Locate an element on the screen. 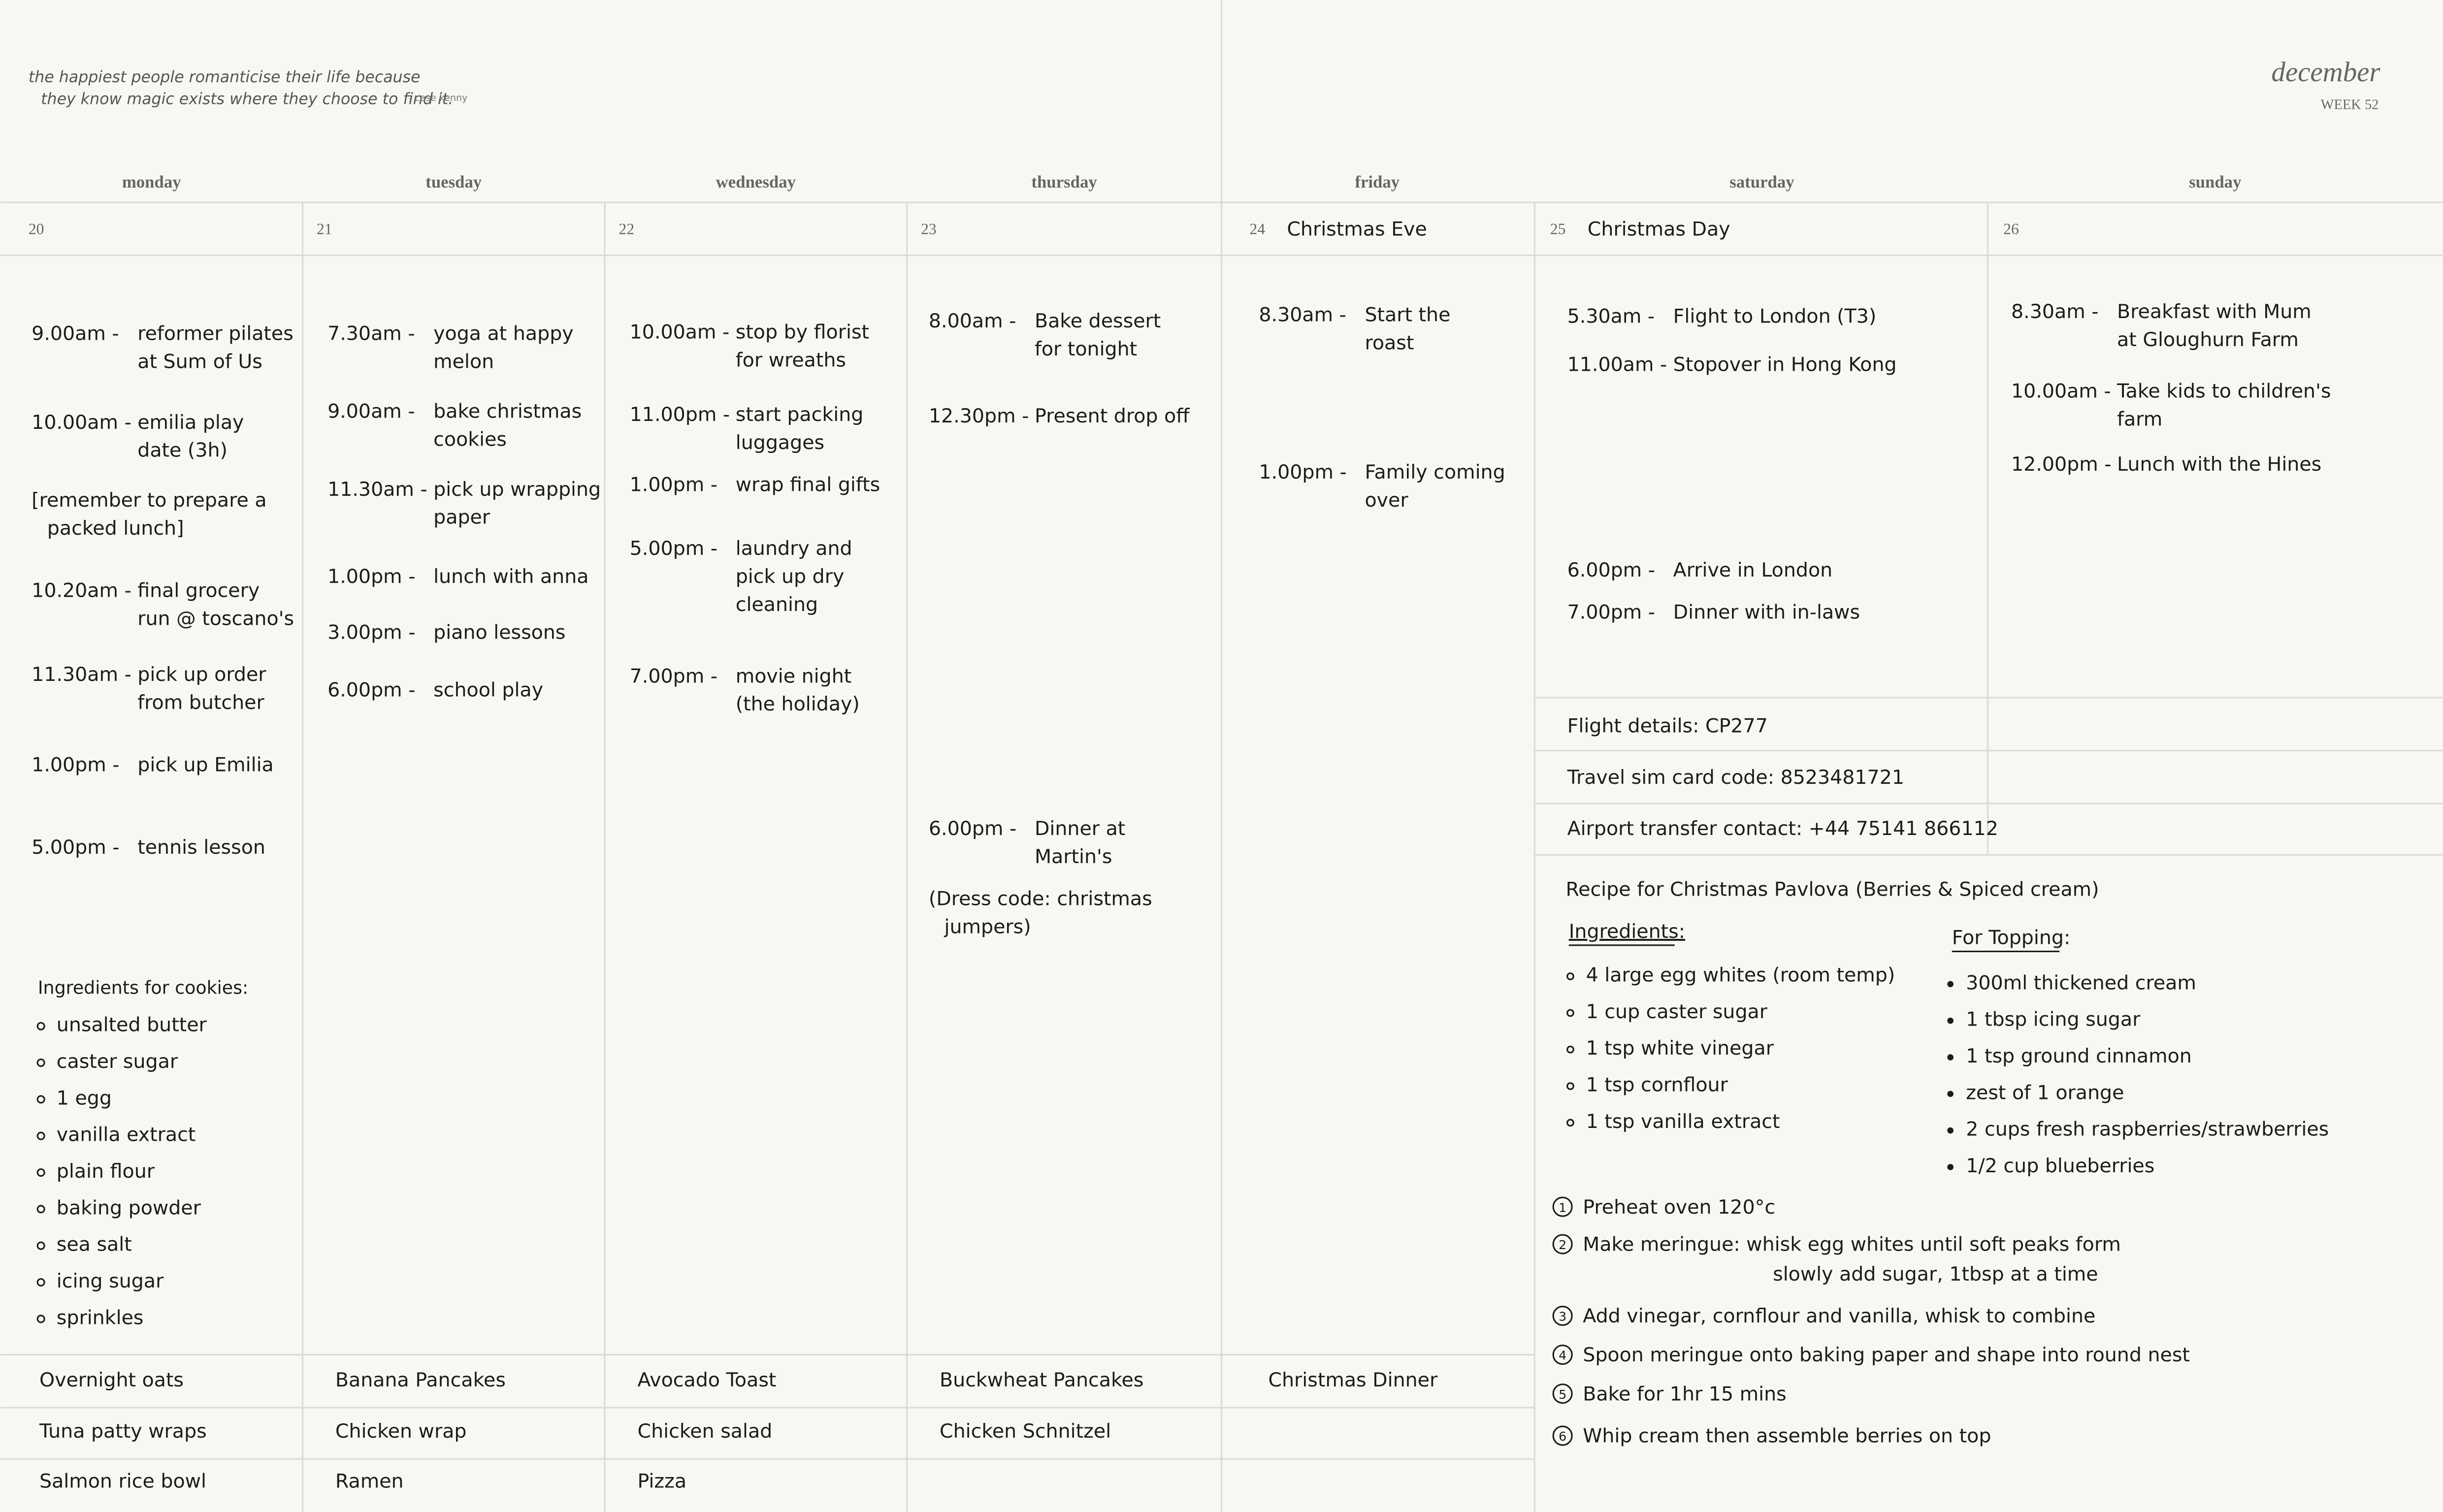  event-text: Stopover in Hong Kong is located at coordinates (1785, 365).